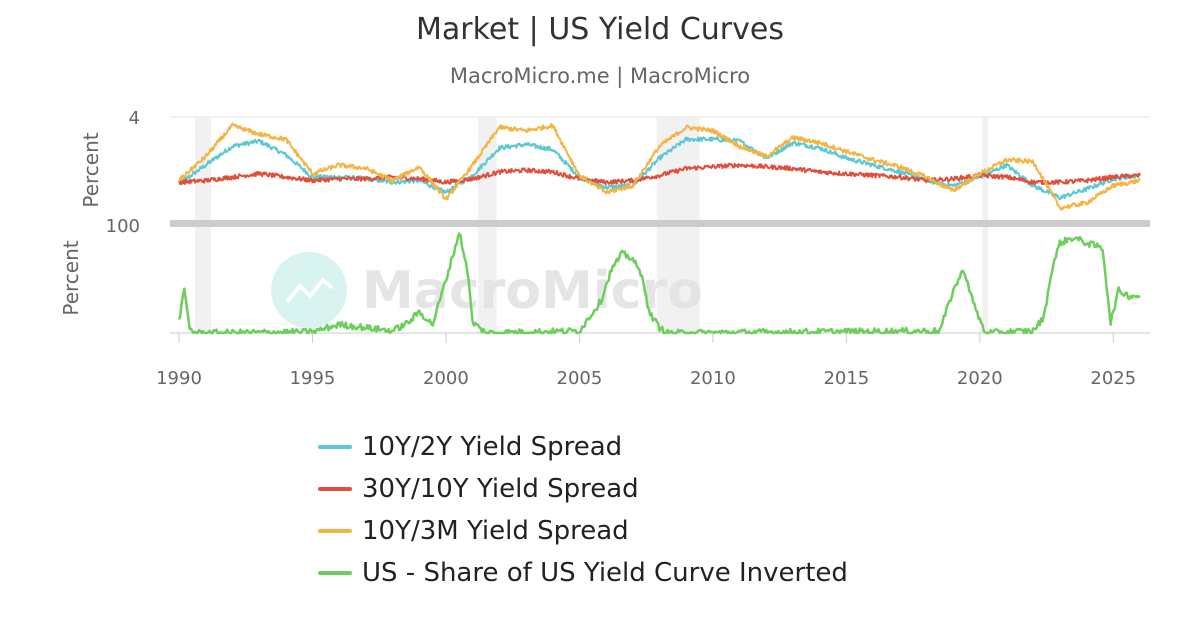 The height and width of the screenshot is (630, 1200). What do you see at coordinates (123, 226) in the screenshot?
I see `y-tick-label-inverted: 100` at bounding box center [123, 226].